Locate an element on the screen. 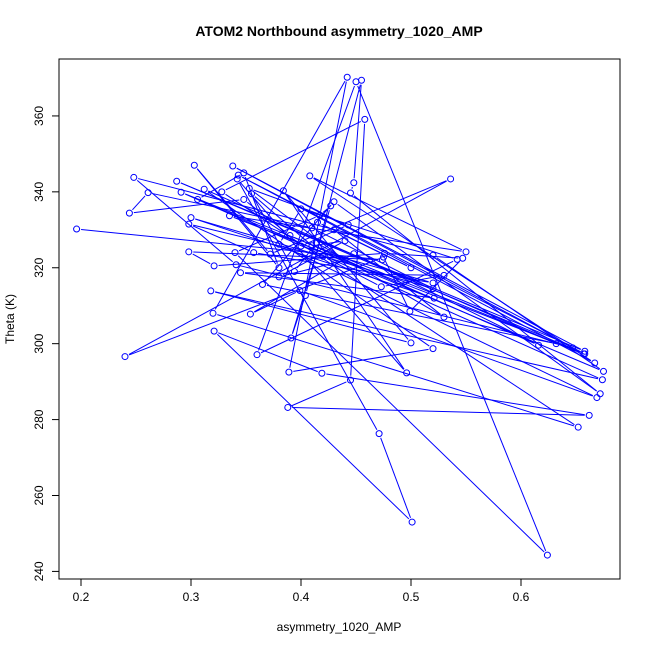  y-tick-label: 260 is located at coordinates (39, 495).